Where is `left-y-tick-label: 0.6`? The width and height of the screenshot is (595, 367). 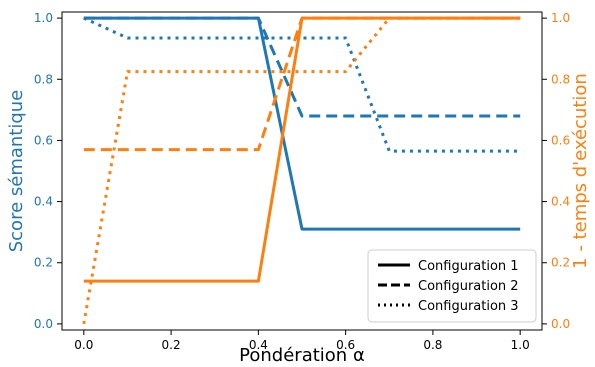
left-y-tick-label: 0.6 is located at coordinates (43, 140).